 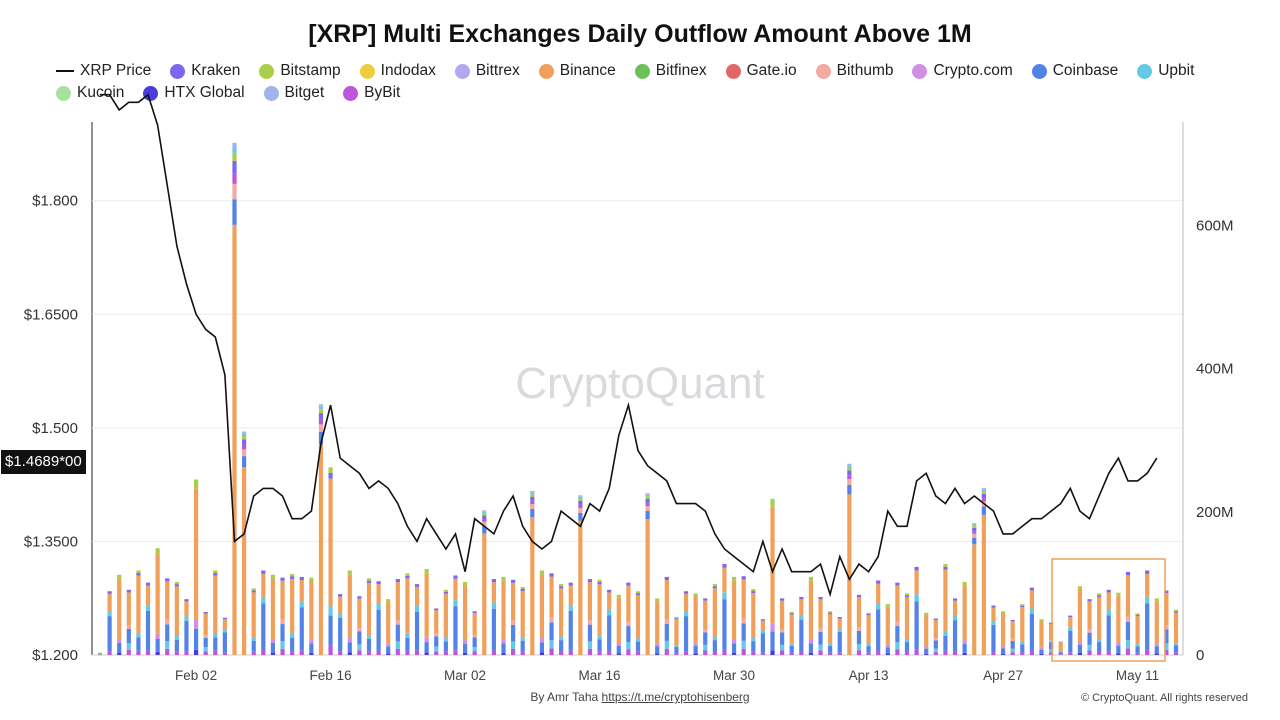 What do you see at coordinates (577, 71) in the screenshot?
I see `legend-item: Binance` at bounding box center [577, 71].